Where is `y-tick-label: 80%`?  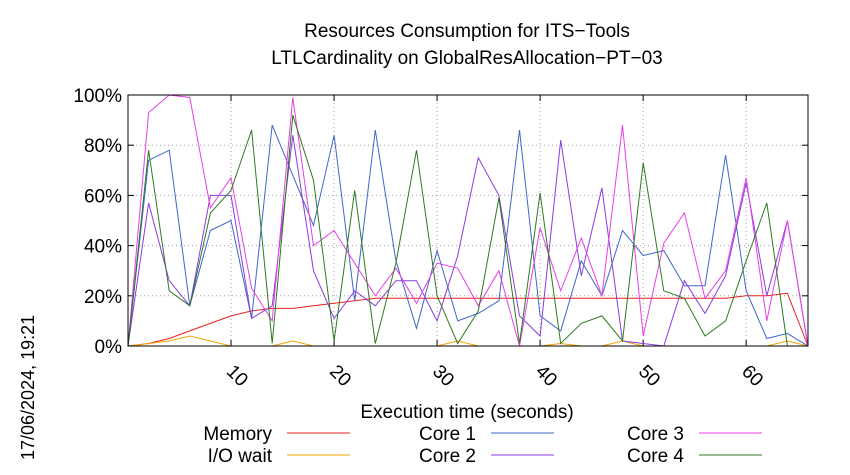 y-tick-label: 80% is located at coordinates (103, 146).